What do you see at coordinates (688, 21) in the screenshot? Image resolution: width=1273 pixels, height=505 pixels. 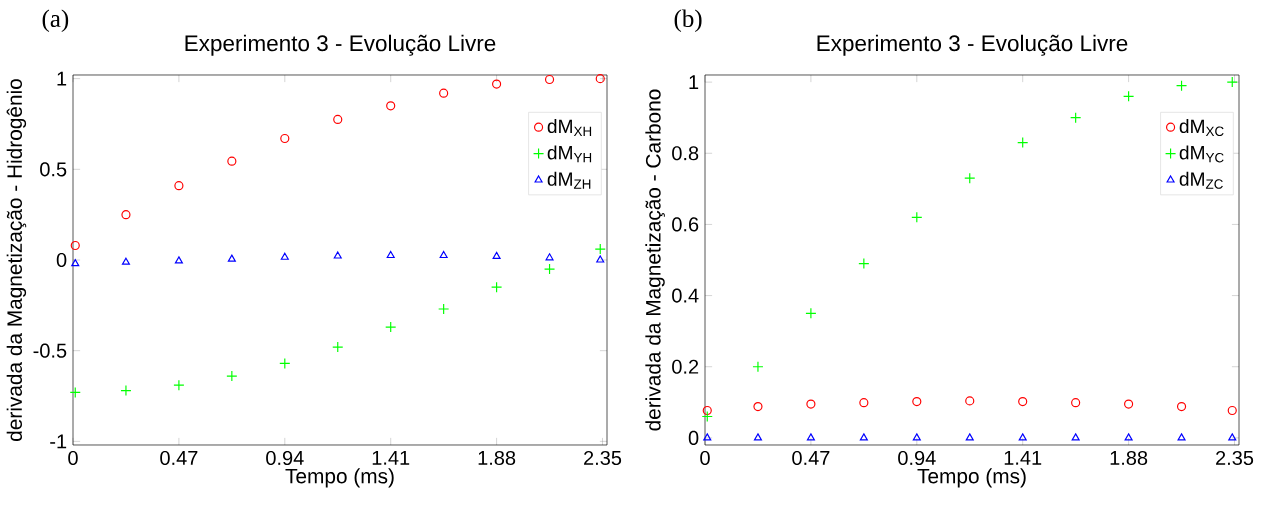 I see `text: (b)` at bounding box center [688, 21].